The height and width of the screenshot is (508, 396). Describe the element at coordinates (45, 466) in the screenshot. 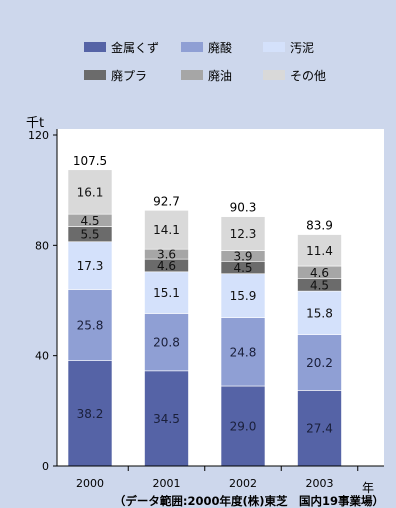

I see `y-tick-label: 0` at that location.